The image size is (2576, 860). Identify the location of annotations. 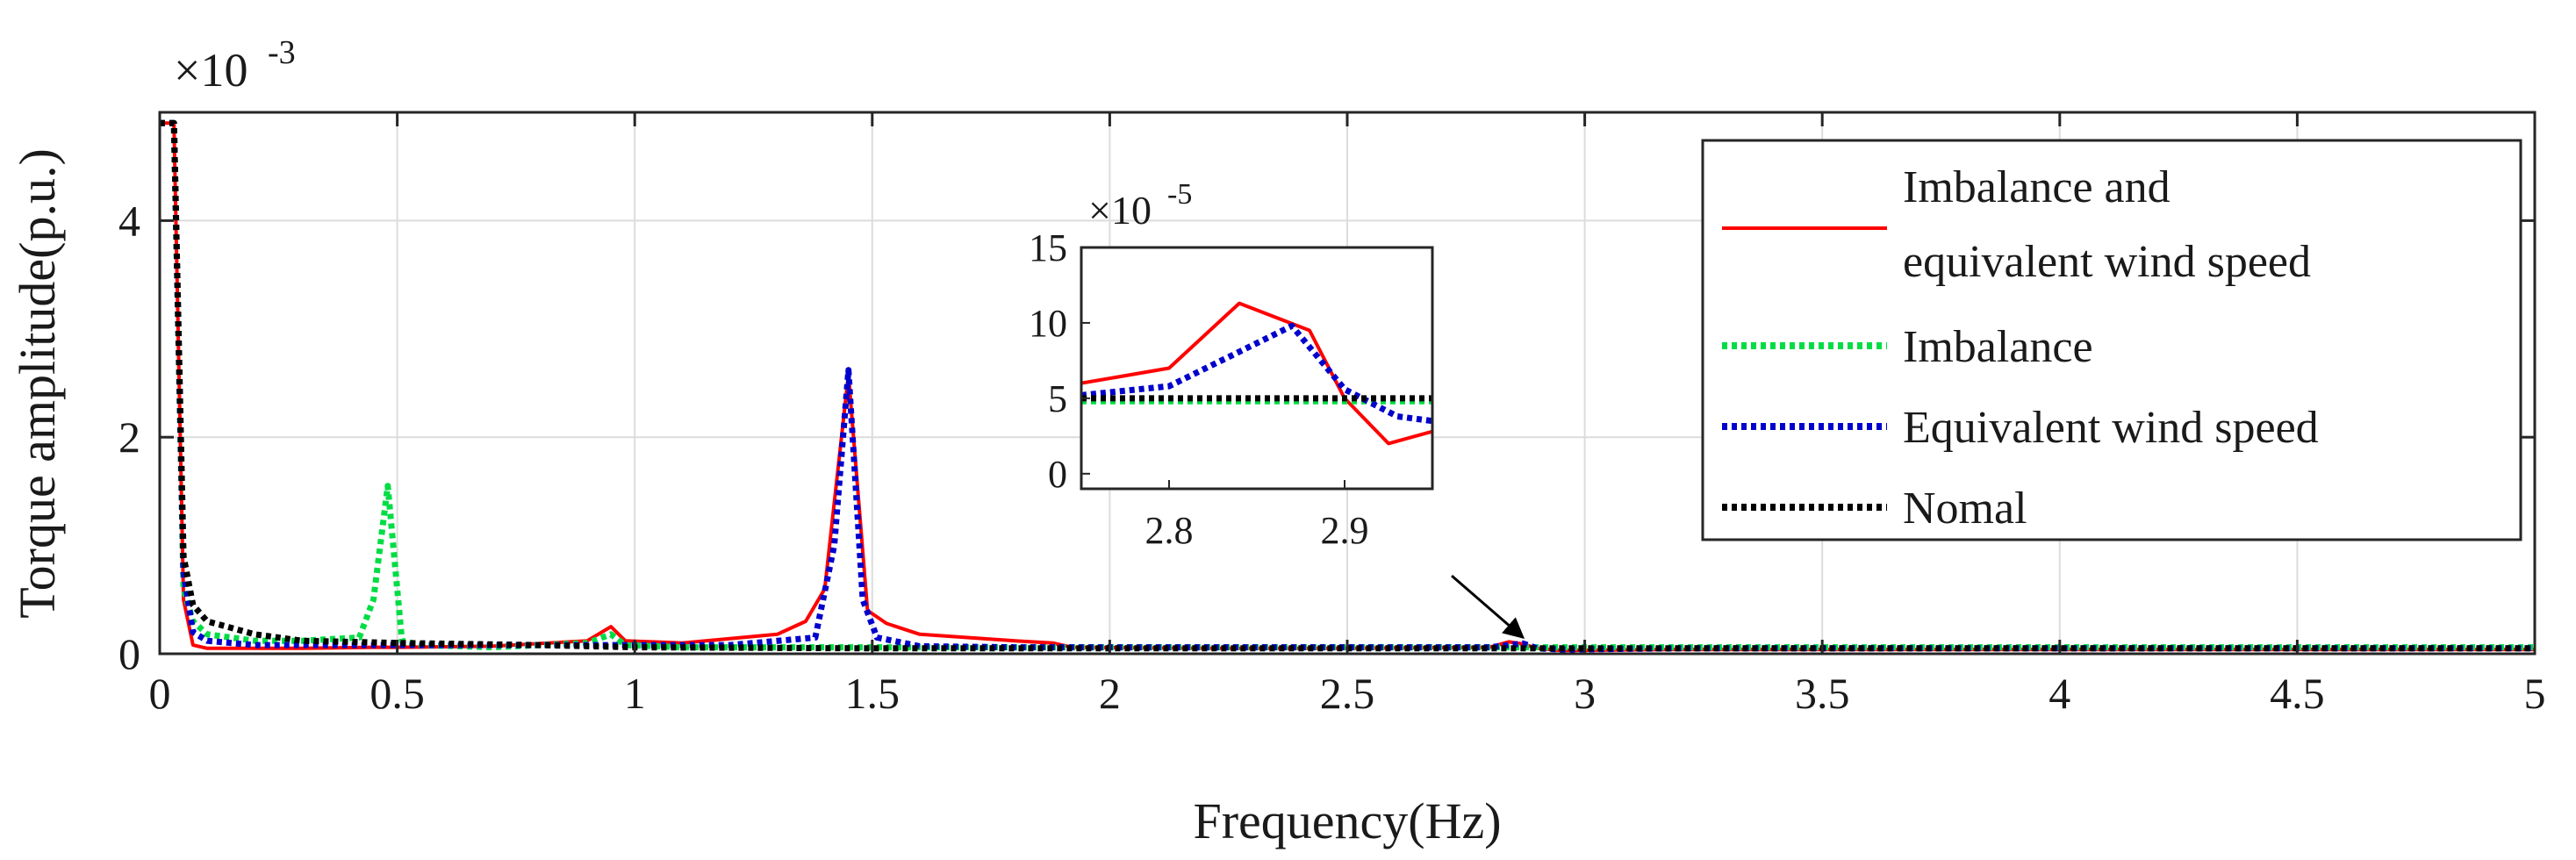
(1488, 607).